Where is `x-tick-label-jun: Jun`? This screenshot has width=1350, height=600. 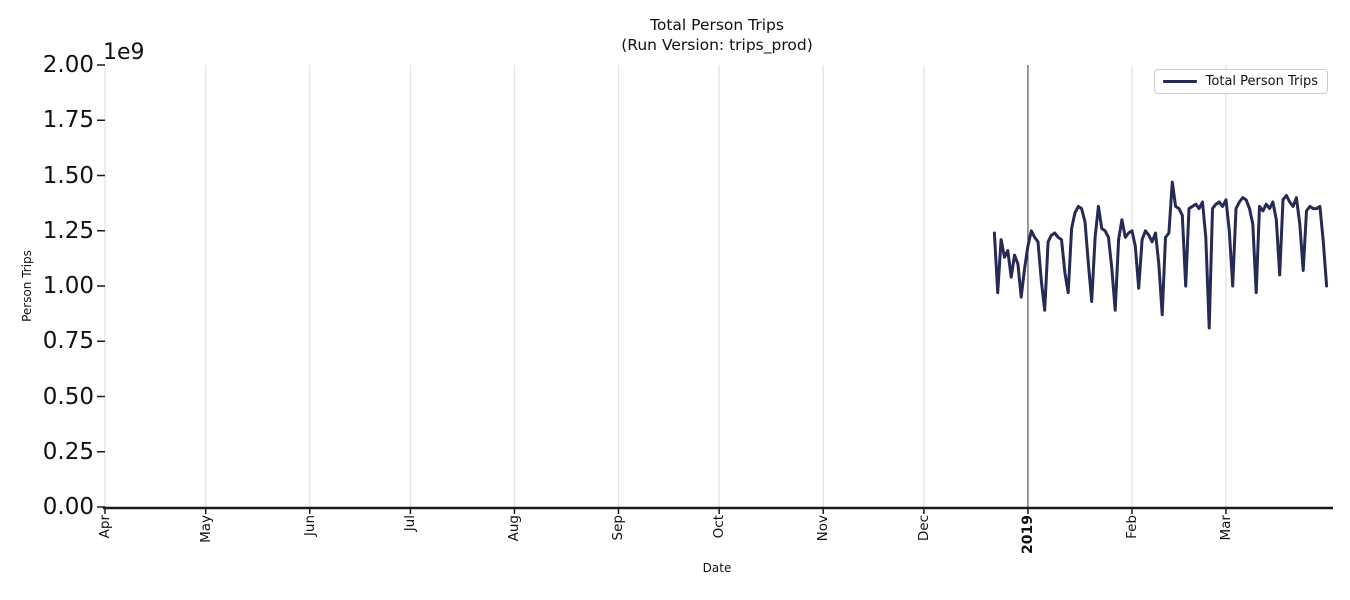
x-tick-label-jun: Jun is located at coordinates (309, 526).